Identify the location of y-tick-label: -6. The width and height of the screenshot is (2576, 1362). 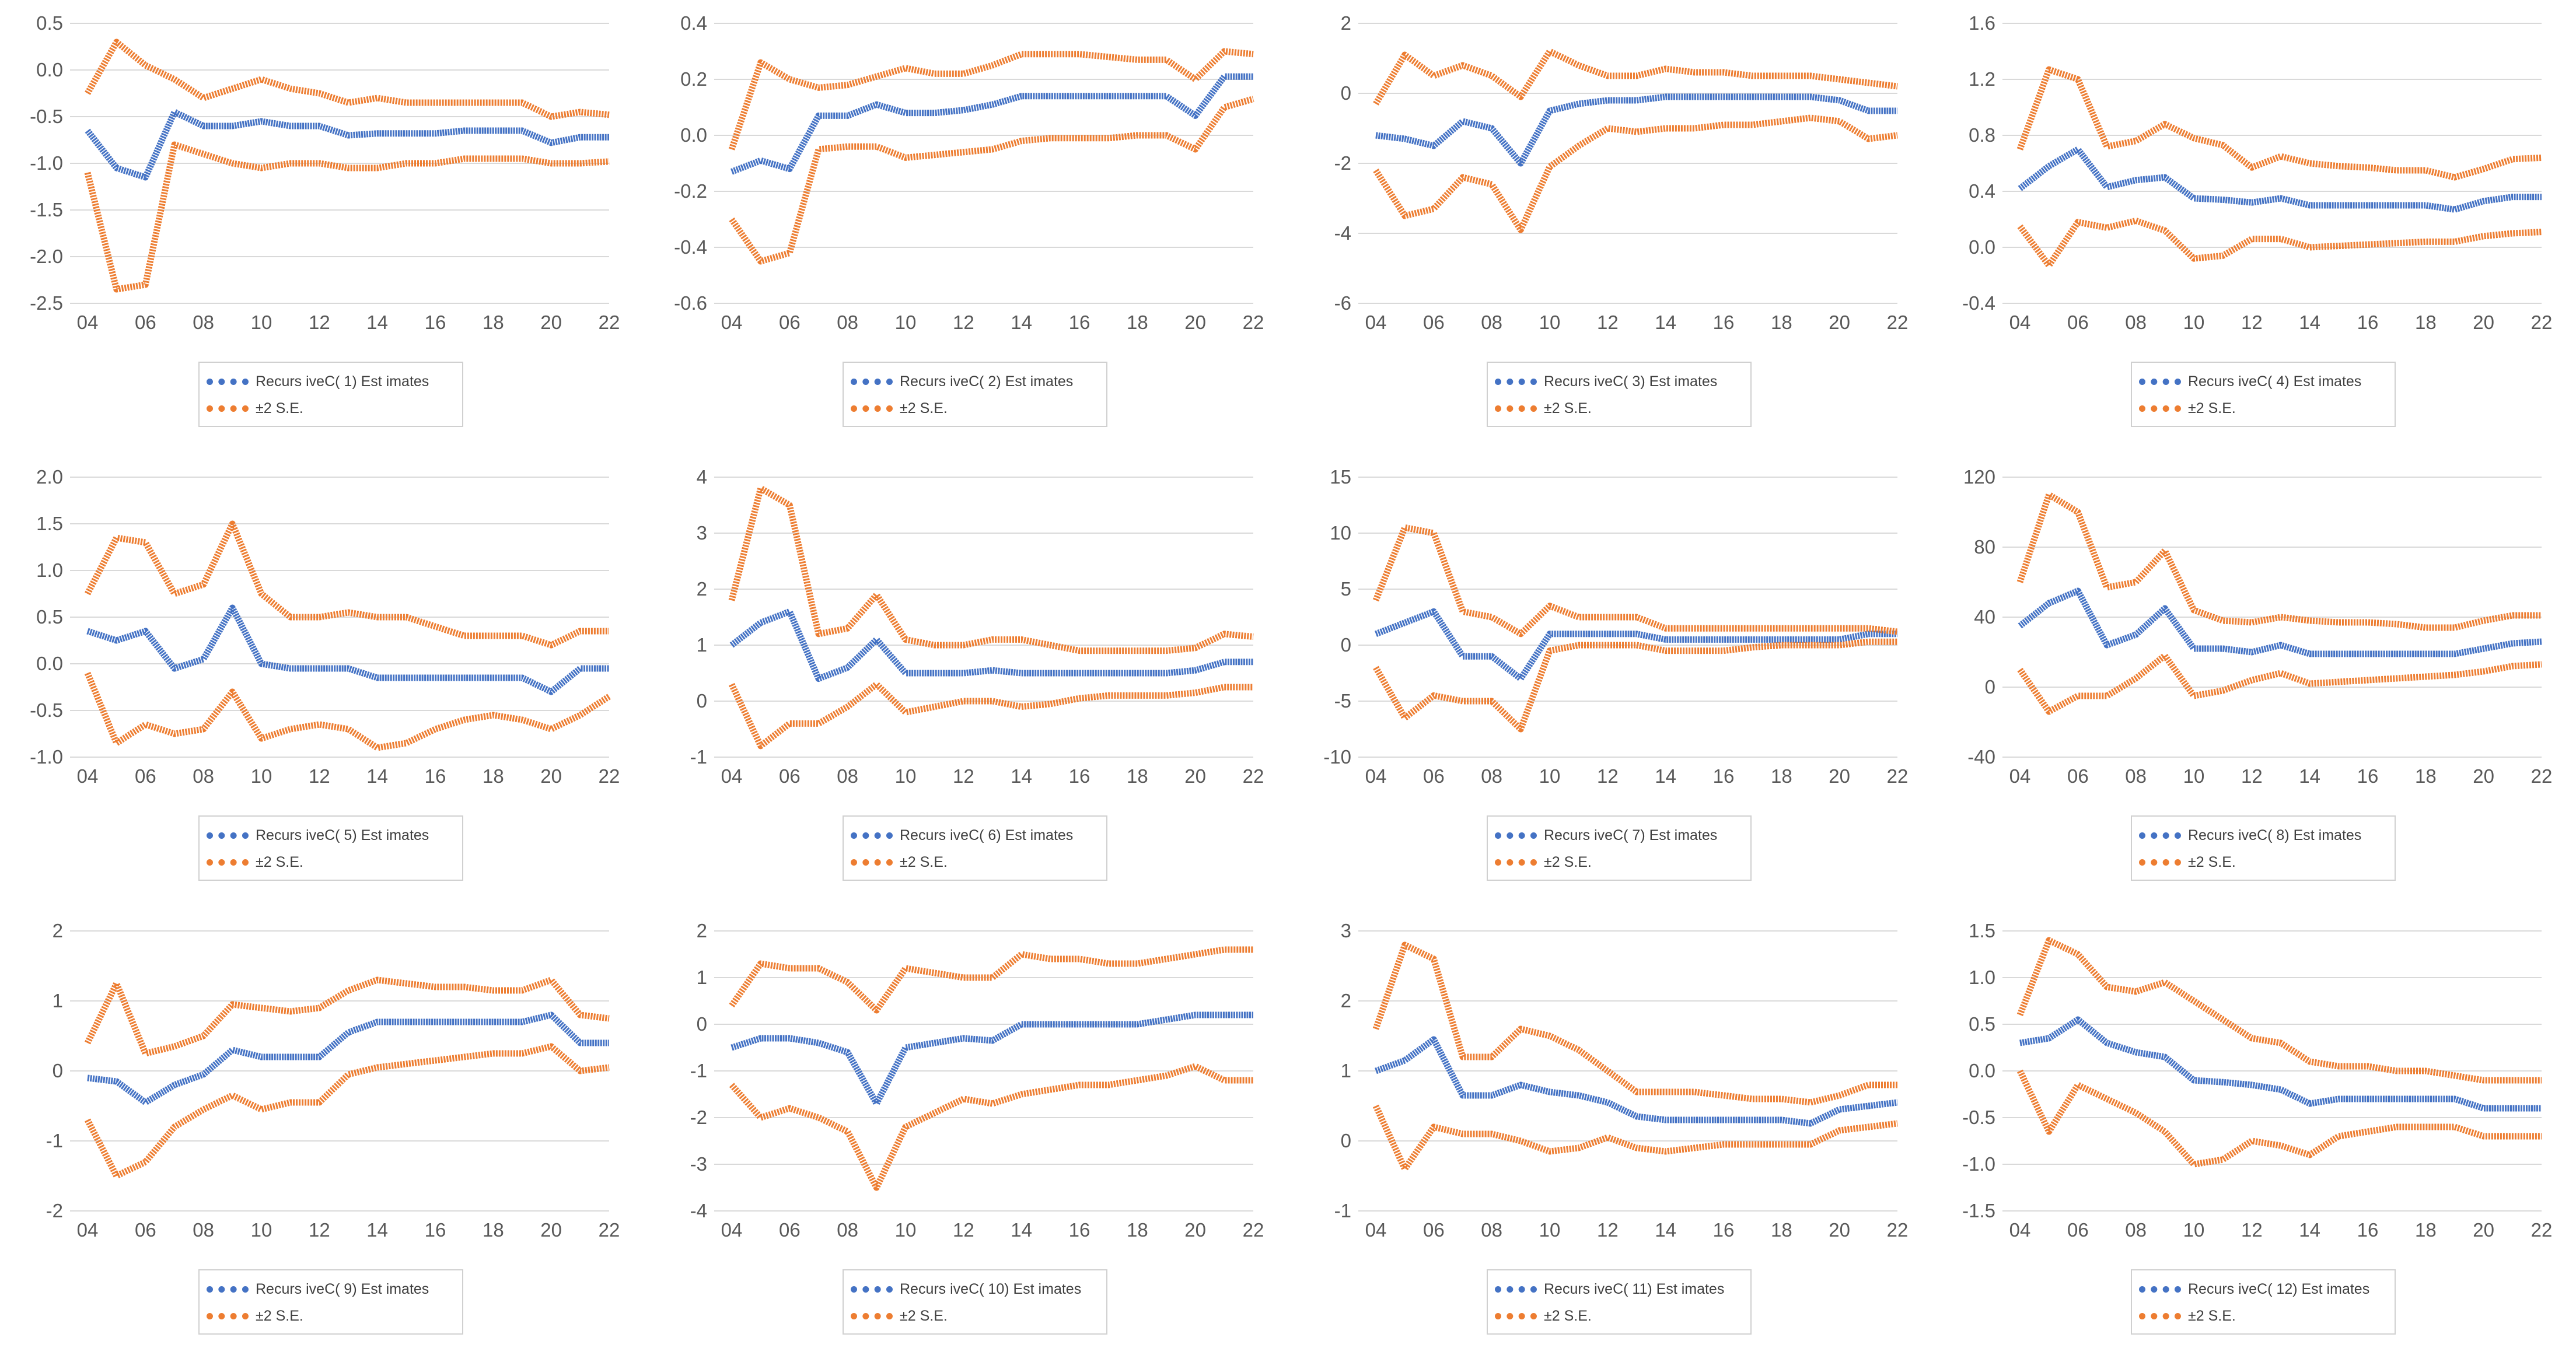
(1342, 303).